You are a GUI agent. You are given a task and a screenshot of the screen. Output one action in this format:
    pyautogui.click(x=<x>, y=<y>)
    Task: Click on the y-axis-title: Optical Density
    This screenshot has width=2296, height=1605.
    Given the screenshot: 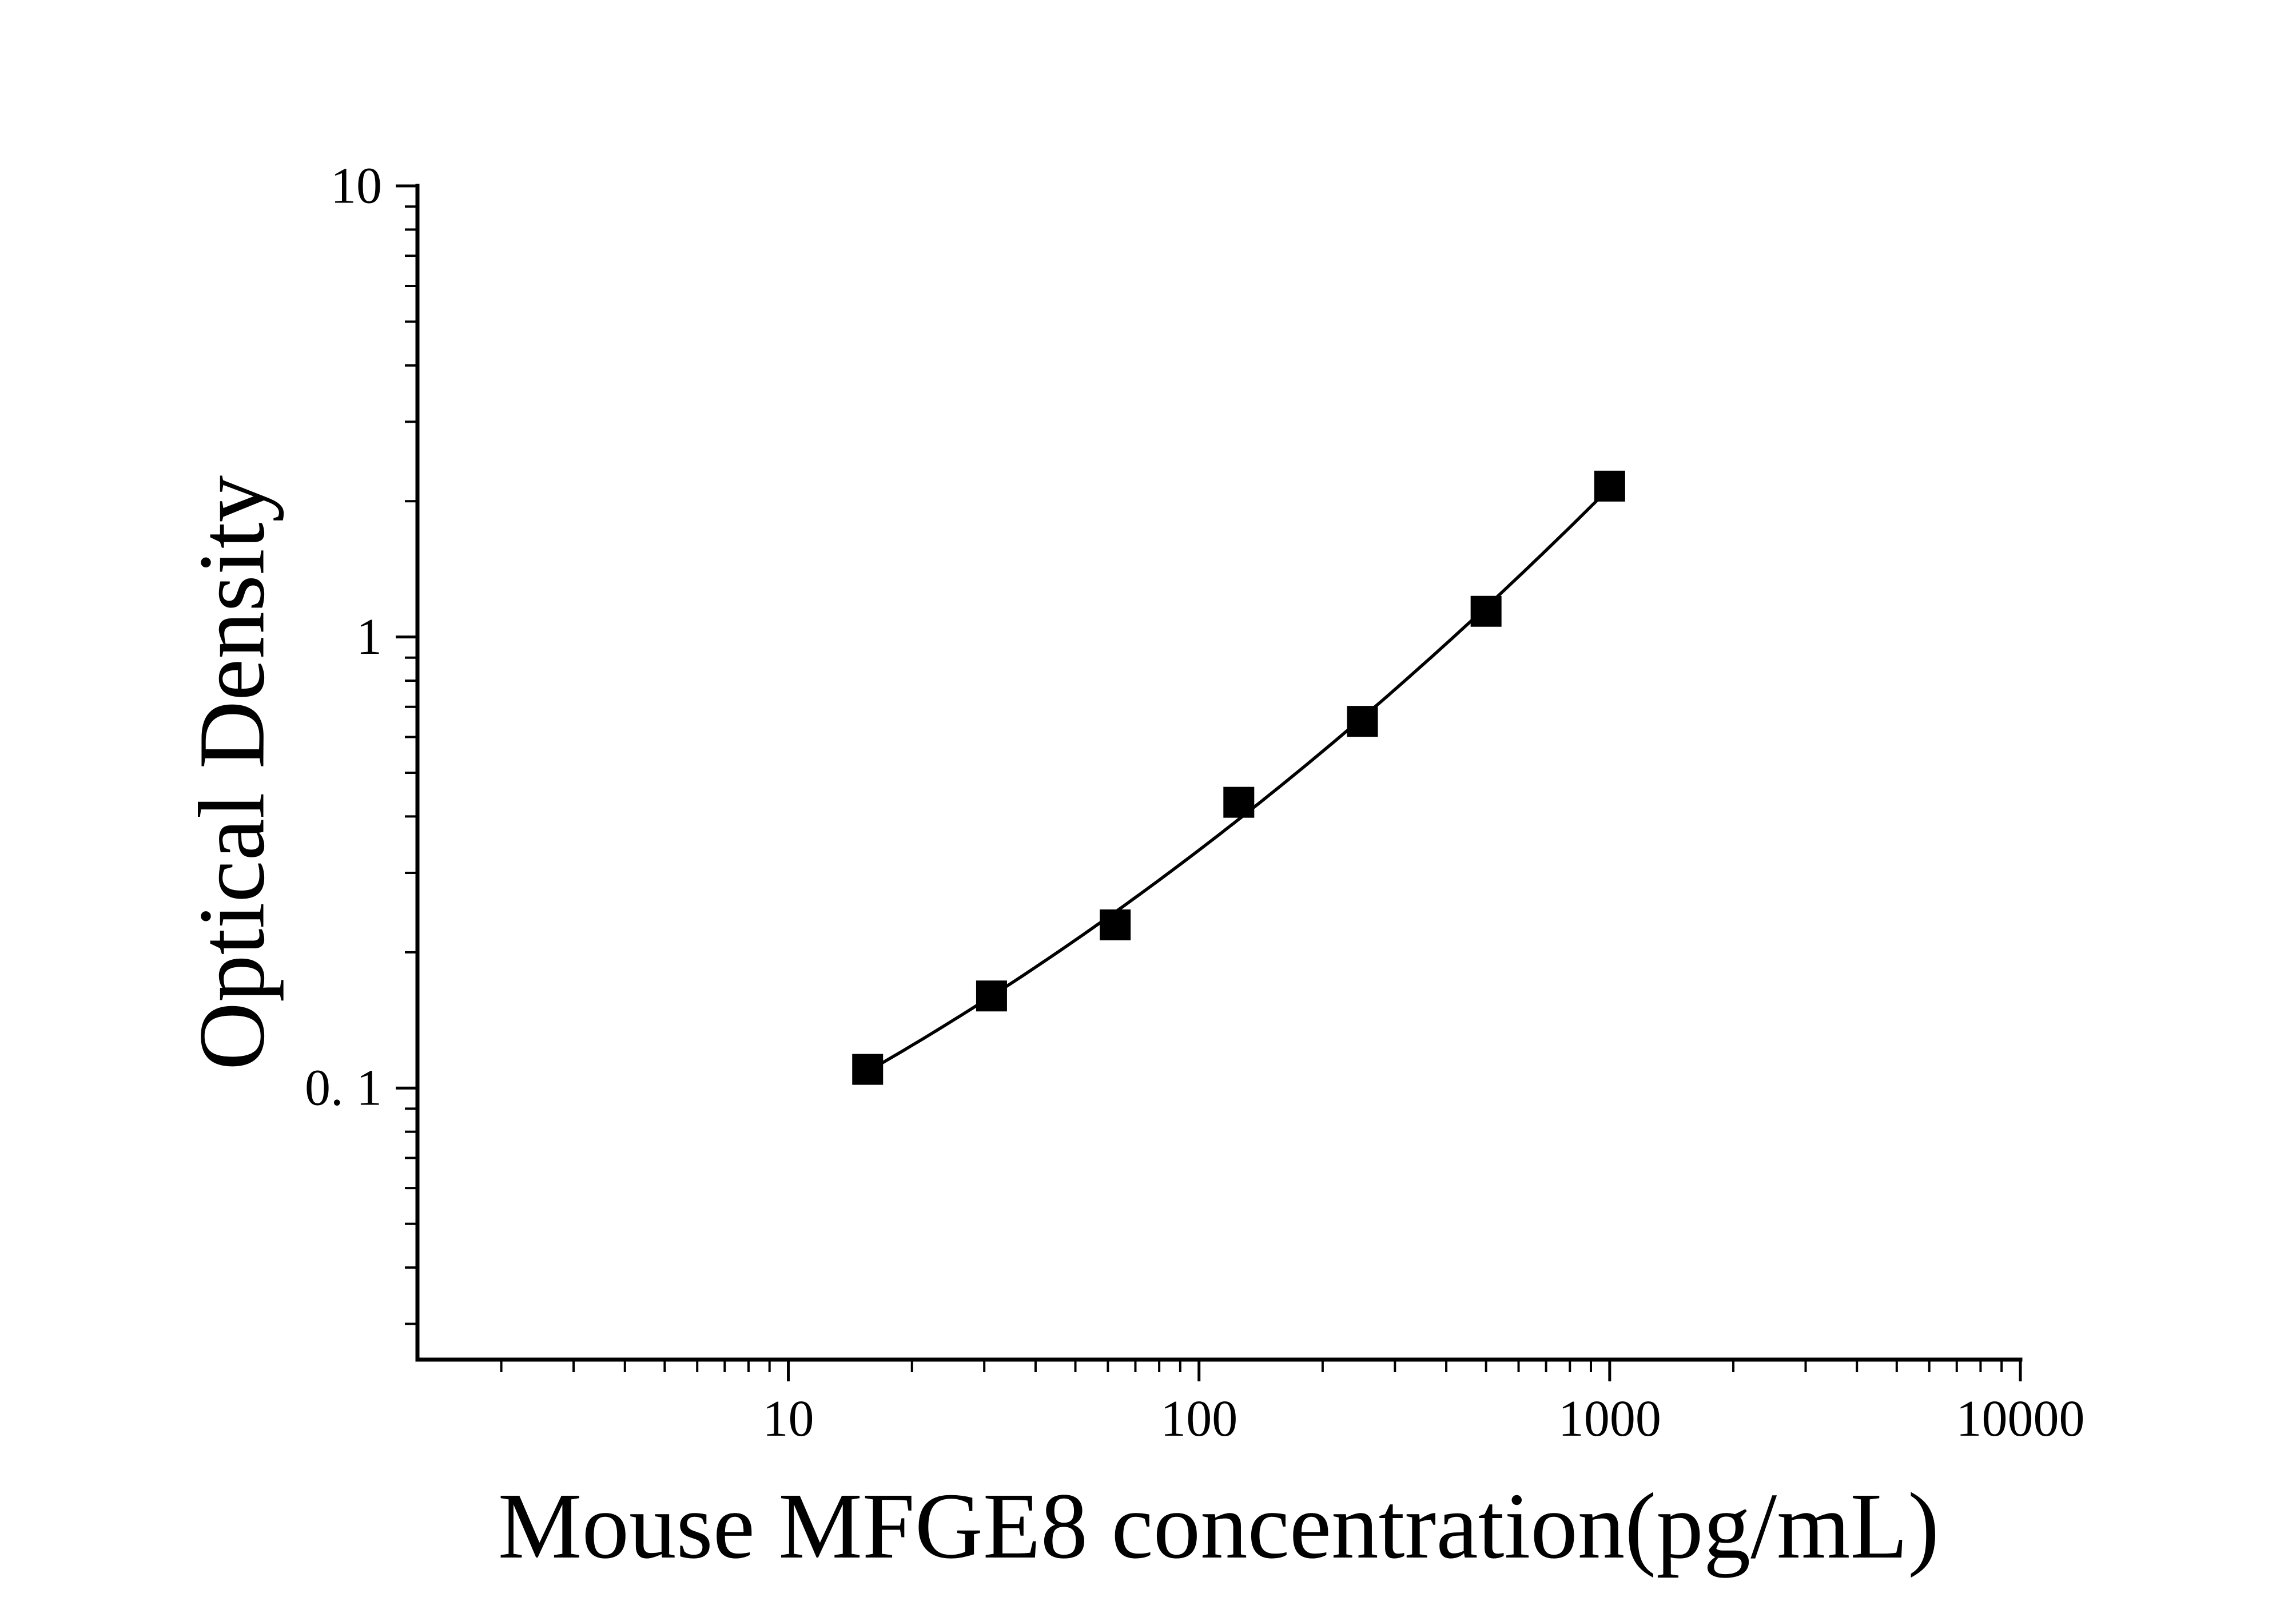 What is the action you would take?
    pyautogui.click(x=232, y=773)
    